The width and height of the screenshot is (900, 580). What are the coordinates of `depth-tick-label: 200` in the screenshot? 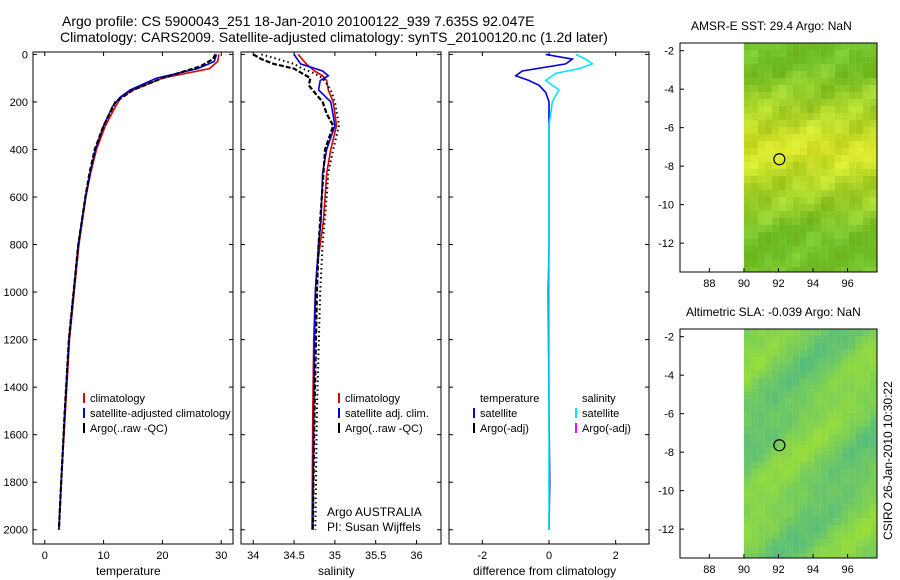 It's located at (19, 103).